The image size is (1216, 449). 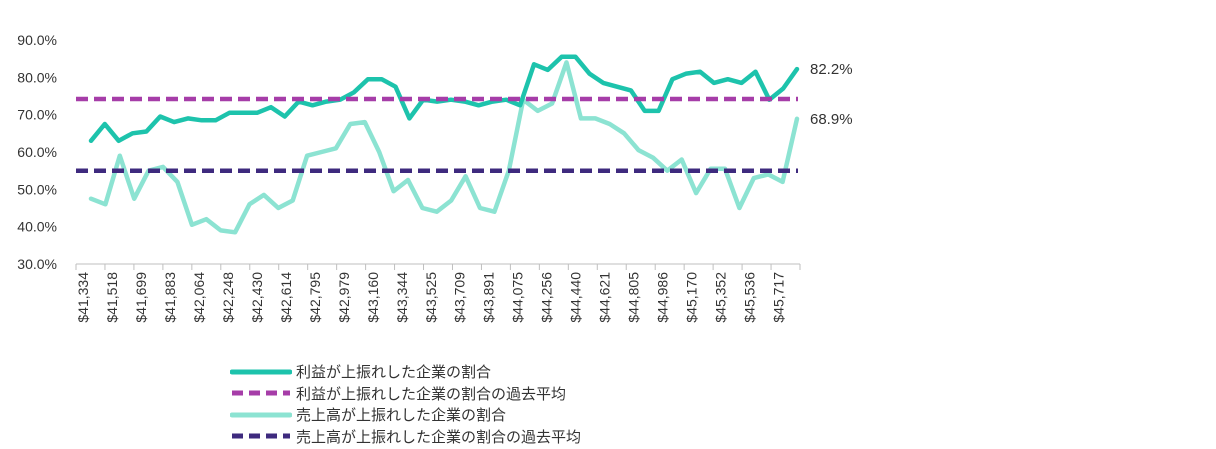 I want to click on legend-swatch-profit, so click(x=261, y=372).